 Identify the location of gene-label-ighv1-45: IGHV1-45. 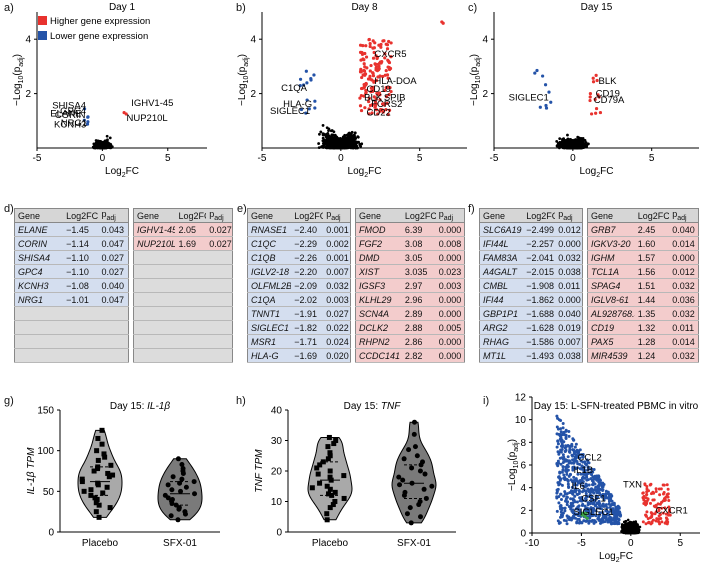
(152, 103).